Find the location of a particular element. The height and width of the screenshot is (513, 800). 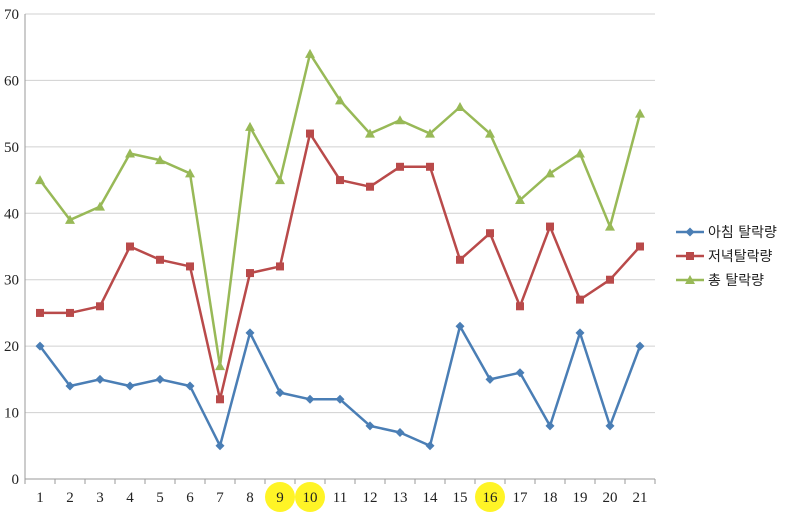

y-tick-label: 60 is located at coordinates (11, 81).